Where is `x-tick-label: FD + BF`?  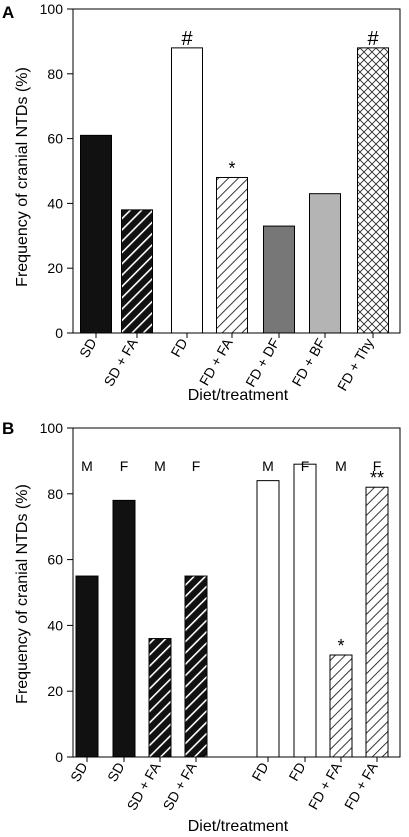
x-tick-label: FD + BF is located at coordinates (308, 362).